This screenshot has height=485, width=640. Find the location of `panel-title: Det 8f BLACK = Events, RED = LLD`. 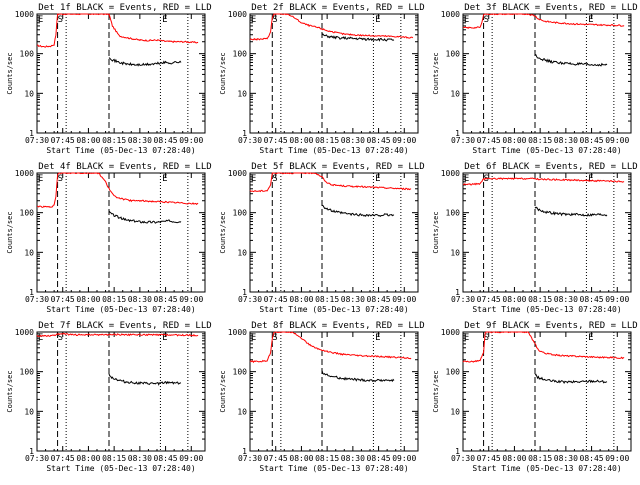

panel-title: Det 8f BLACK = Events, RED = LLD is located at coordinates (337, 326).